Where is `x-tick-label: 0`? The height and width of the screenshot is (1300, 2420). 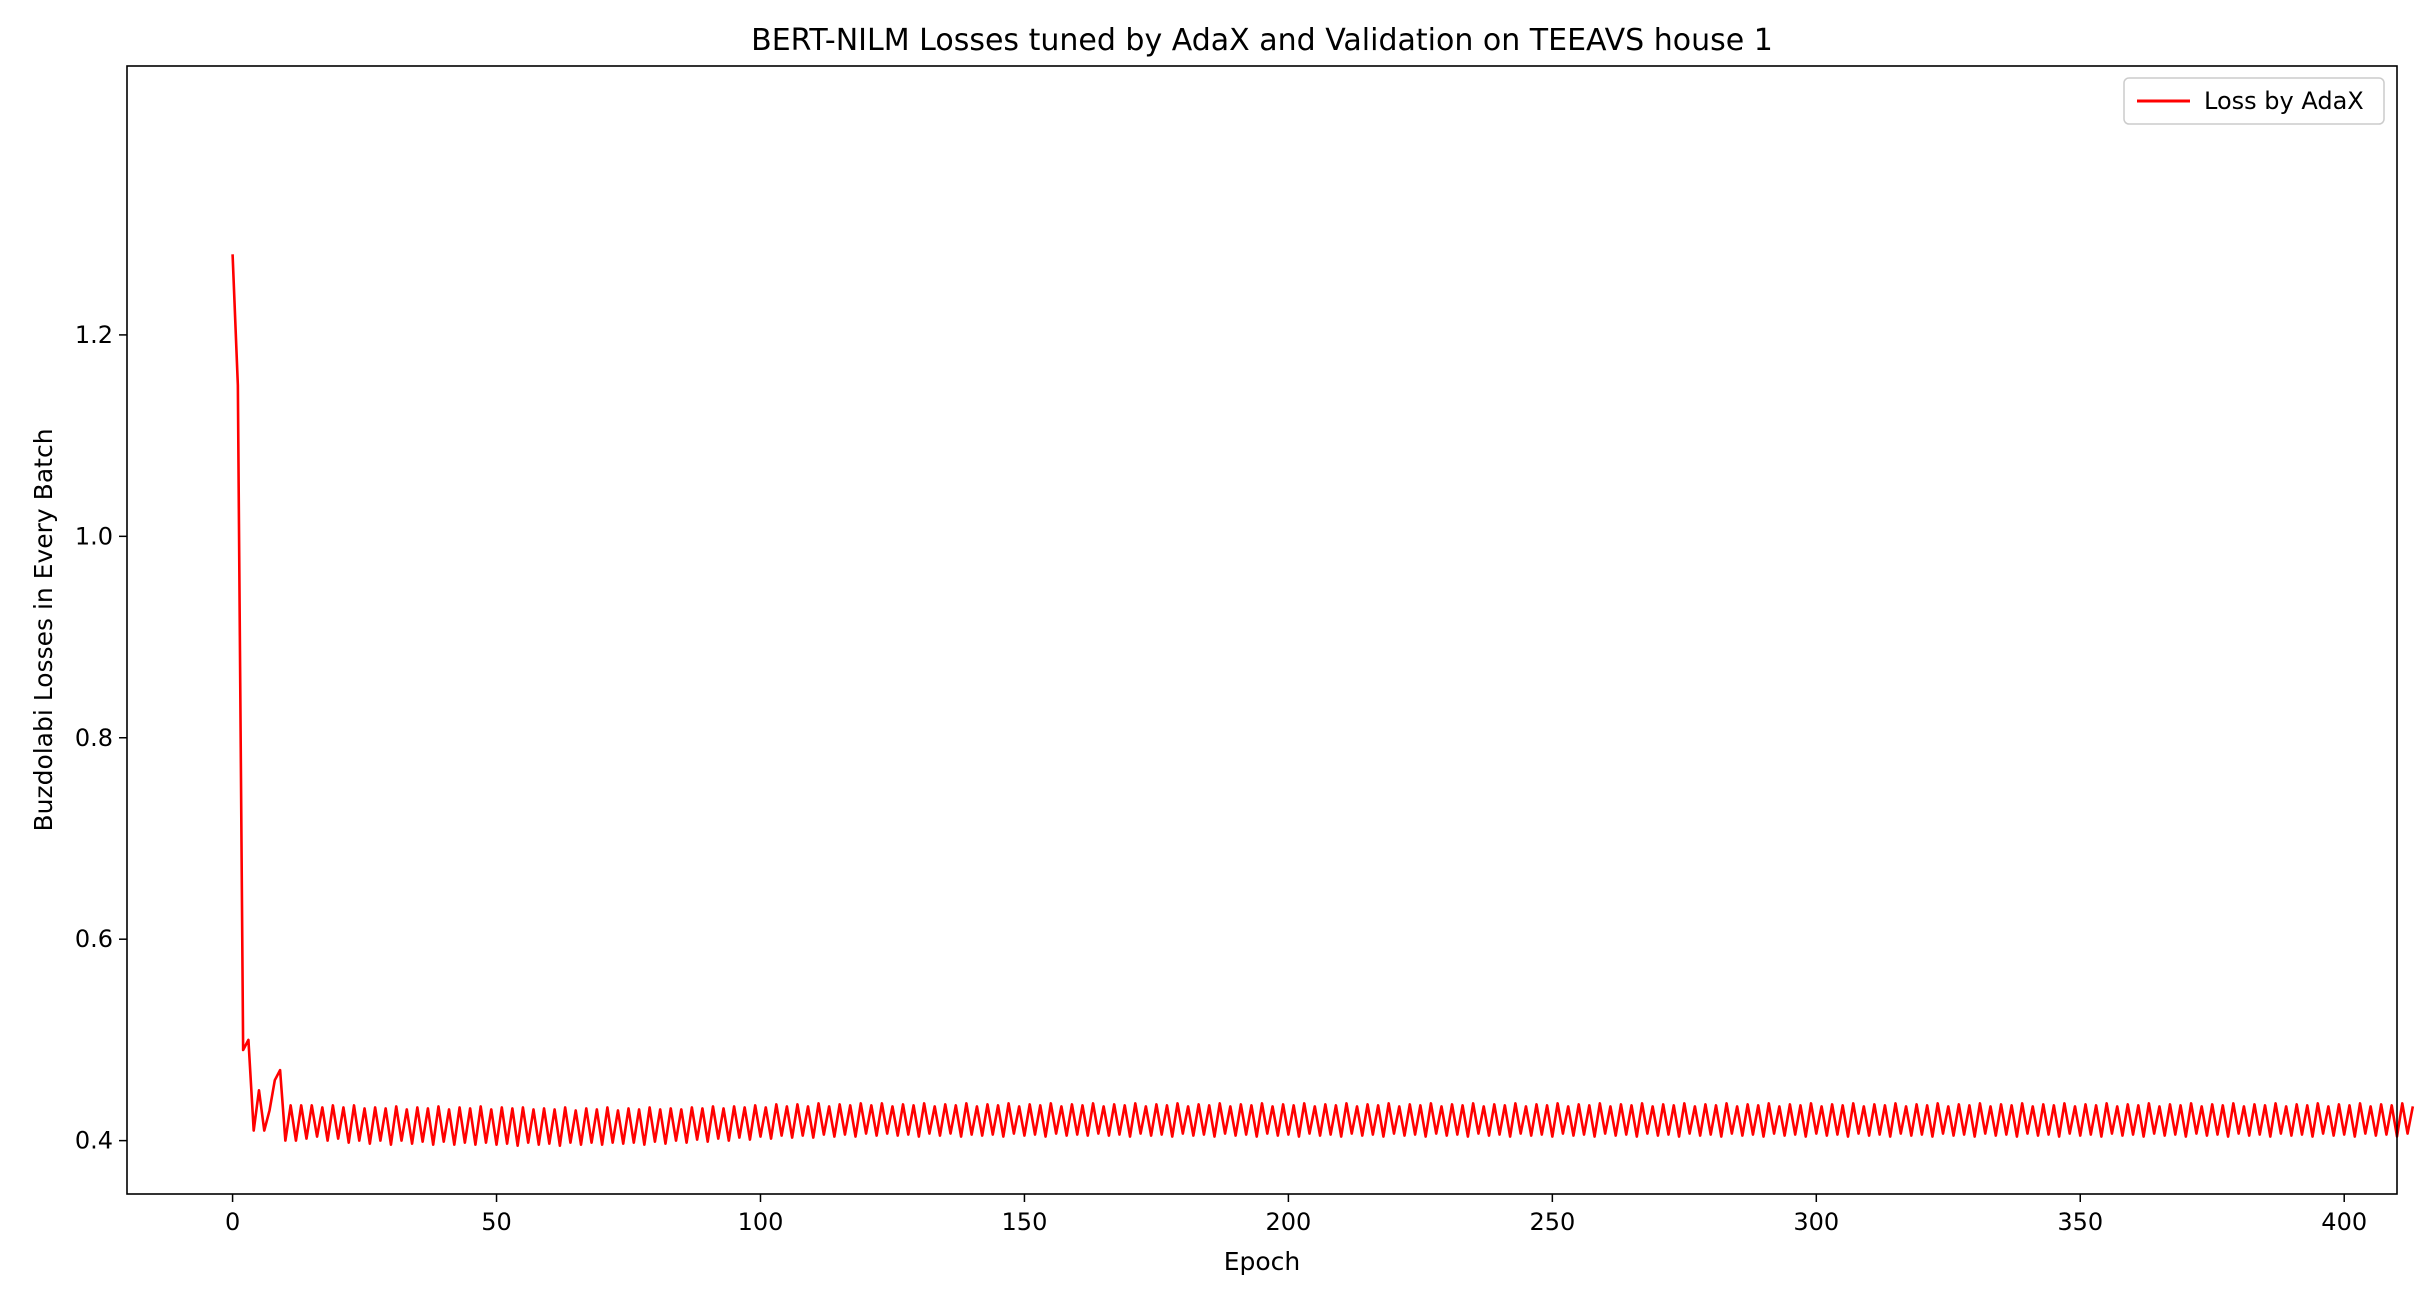
x-tick-label: 0 is located at coordinates (232, 1222).